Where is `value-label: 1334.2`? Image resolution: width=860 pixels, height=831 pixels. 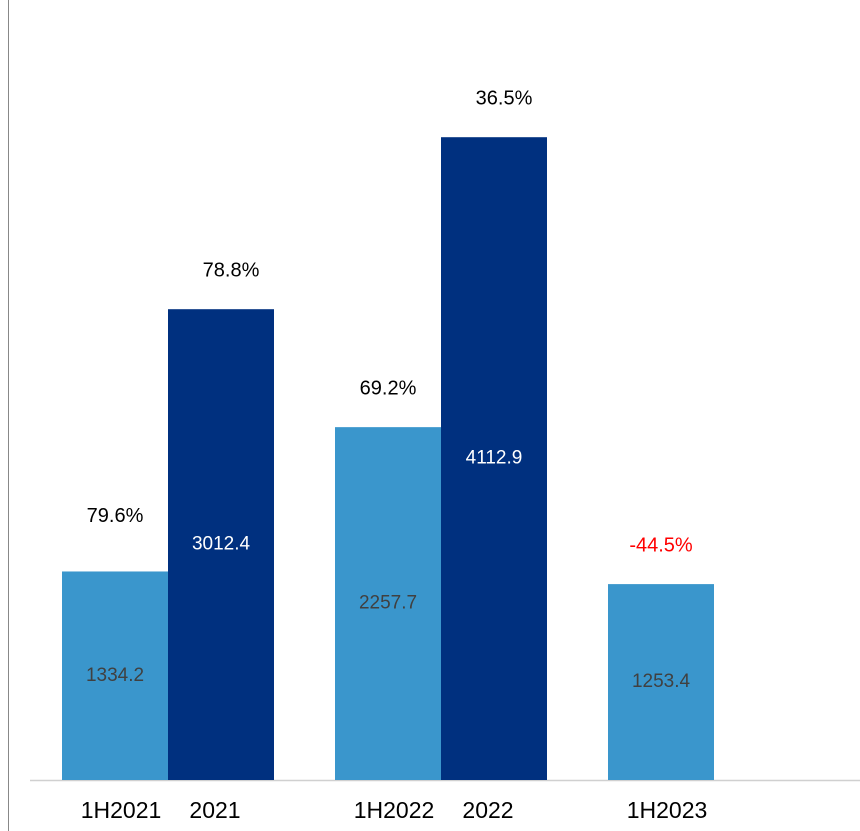 value-label: 1334.2 is located at coordinates (115, 675).